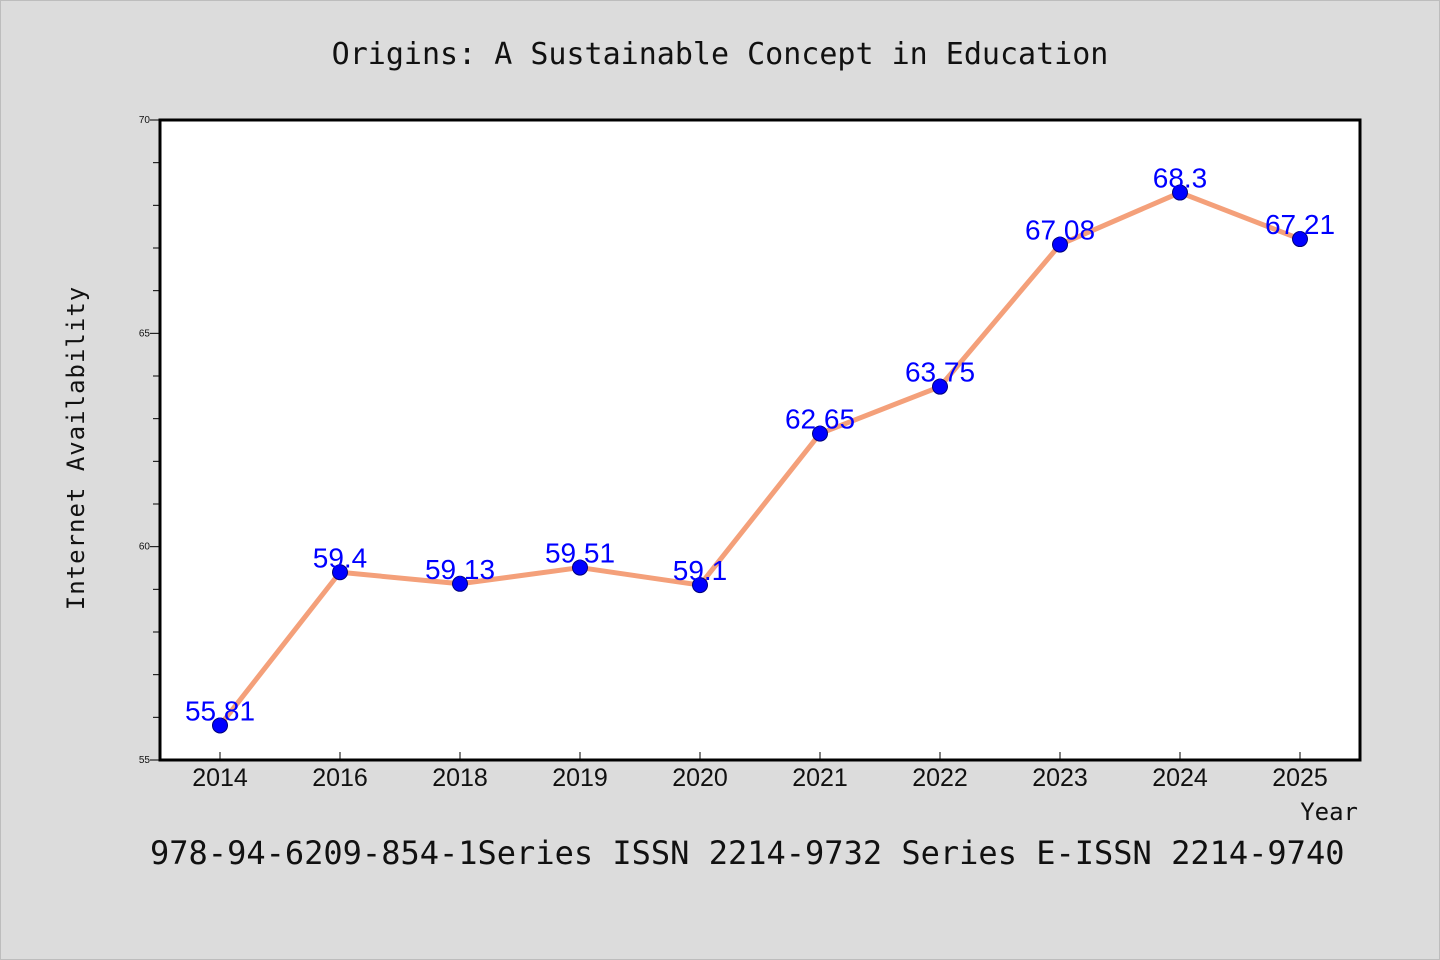  I want to click on x-tick-label: 2020, so click(700, 778).